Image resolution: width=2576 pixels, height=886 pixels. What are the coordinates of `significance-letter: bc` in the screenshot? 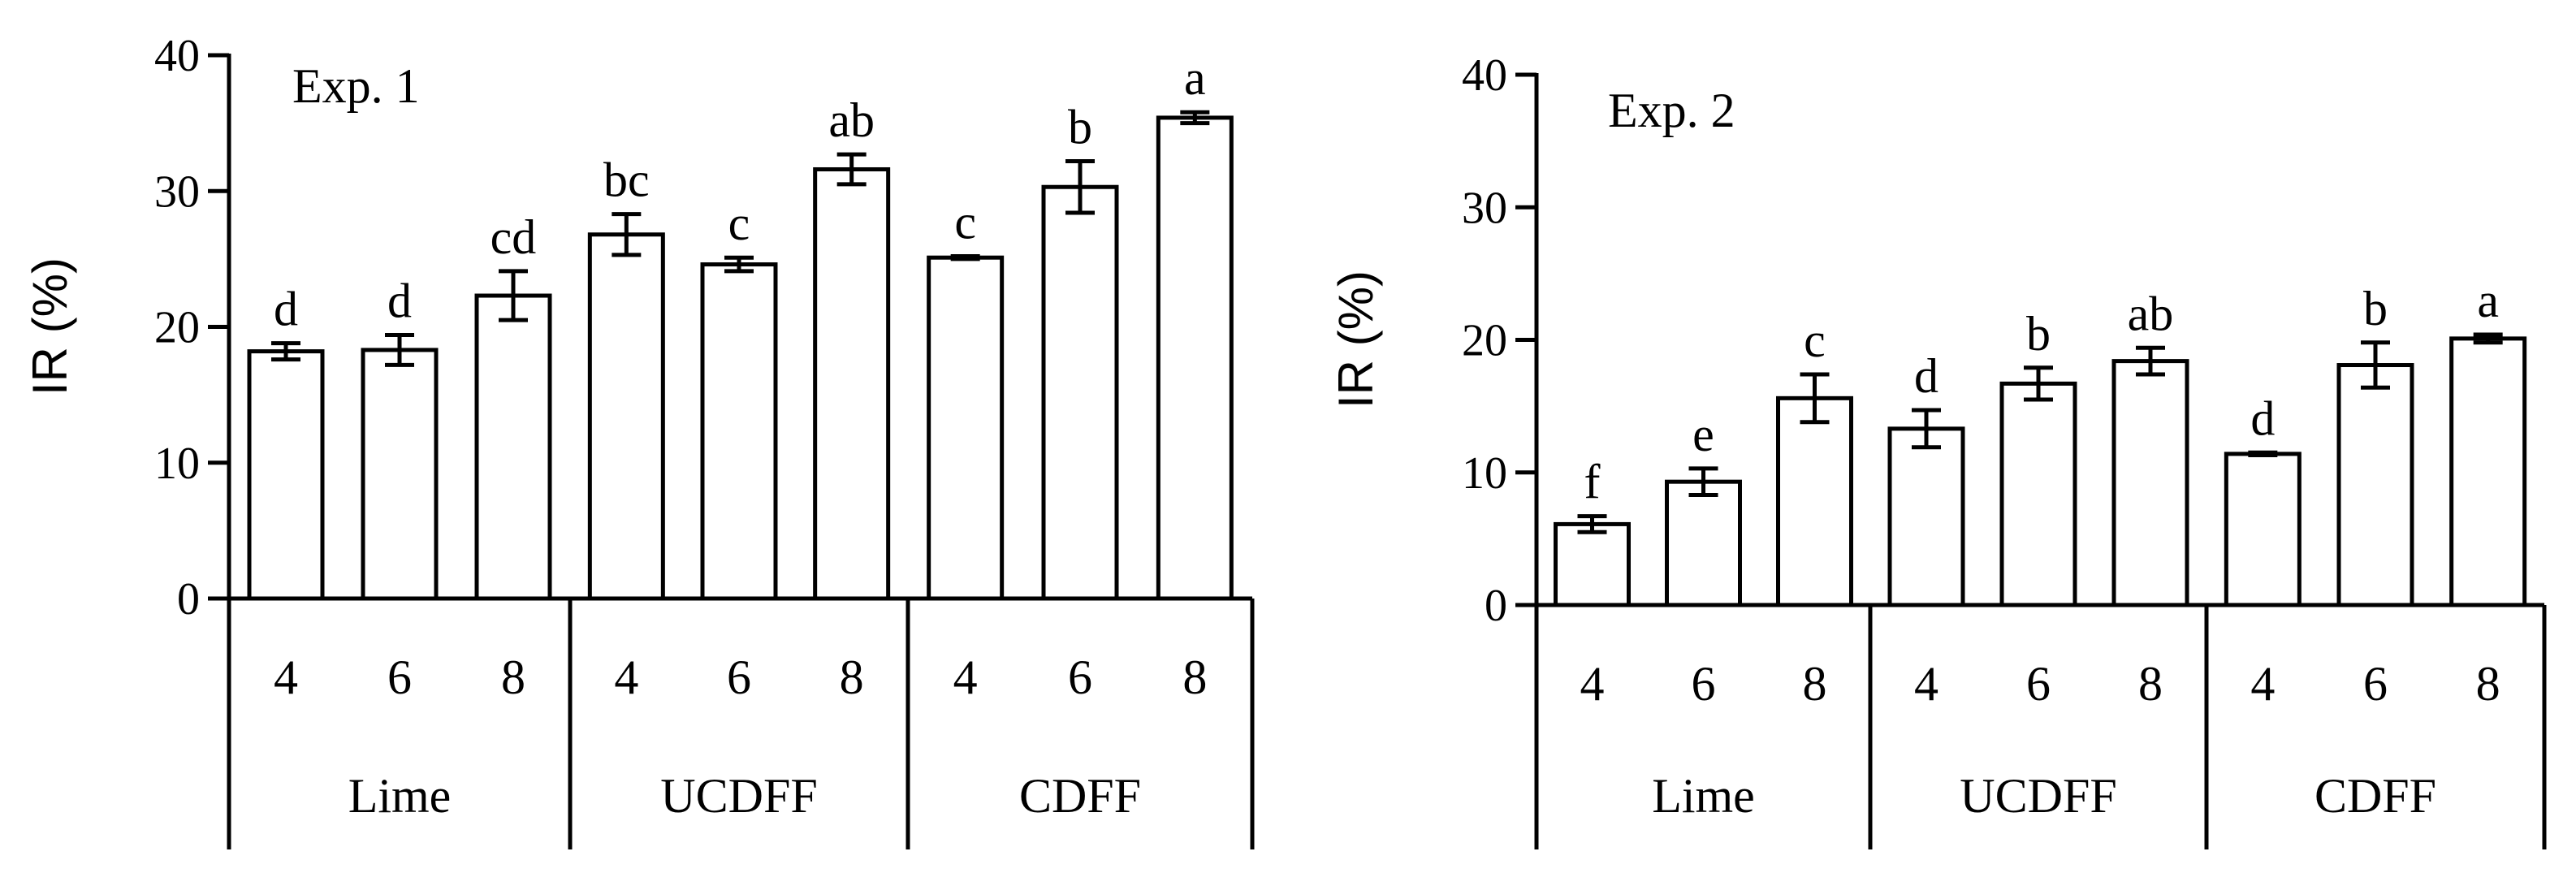 It's located at (626, 180).